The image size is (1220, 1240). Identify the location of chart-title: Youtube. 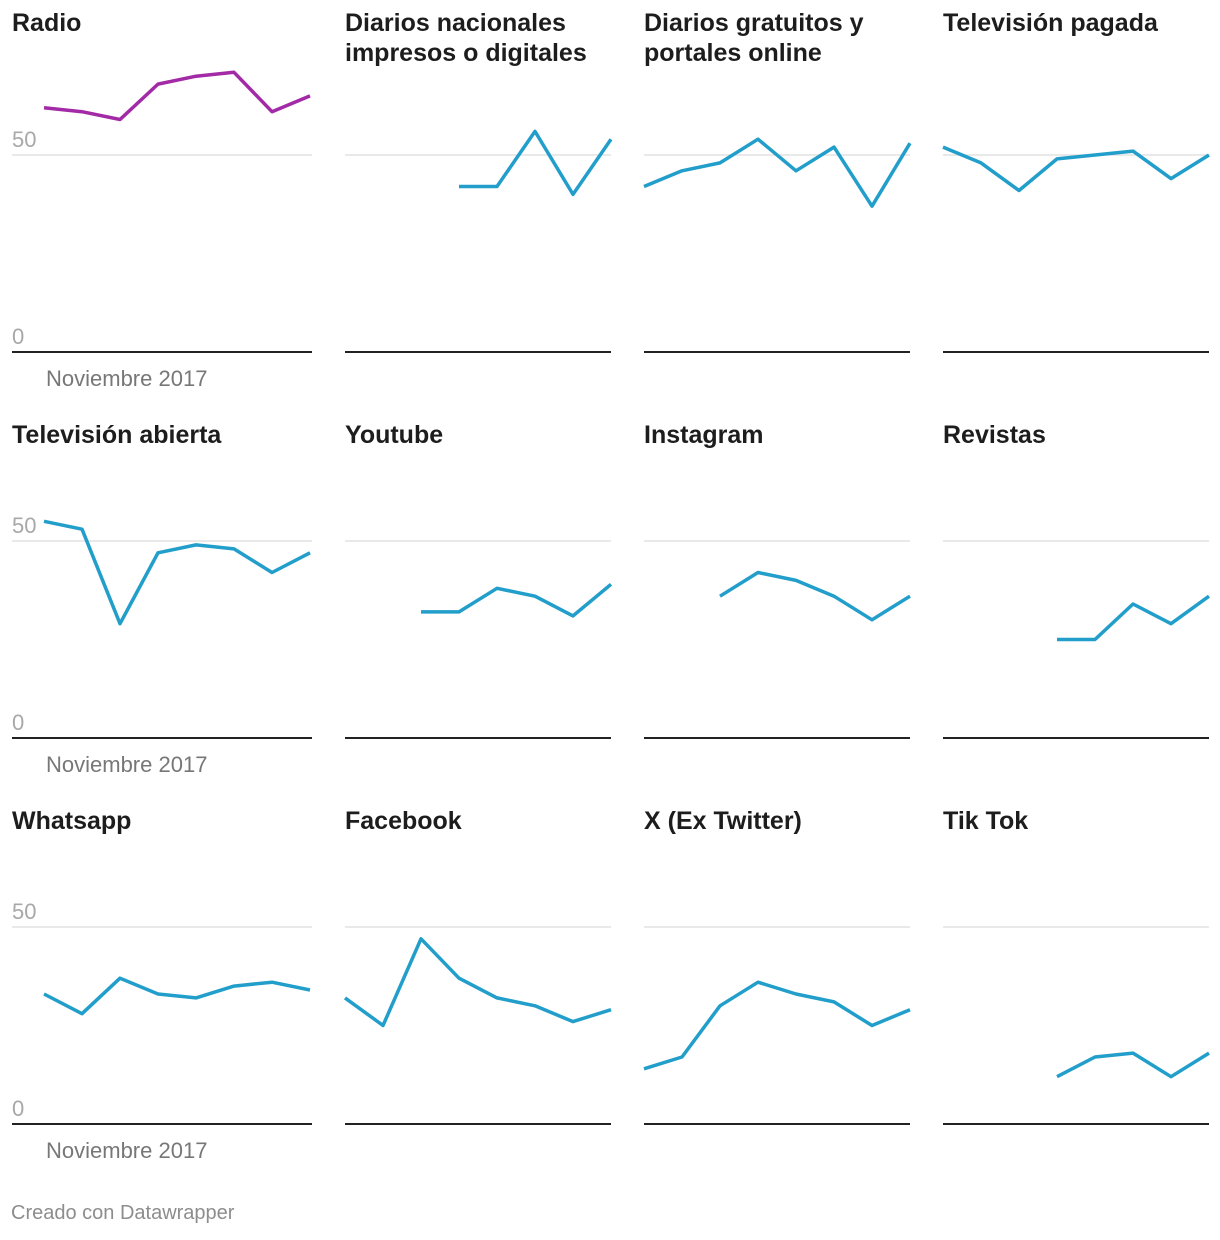
(394, 435).